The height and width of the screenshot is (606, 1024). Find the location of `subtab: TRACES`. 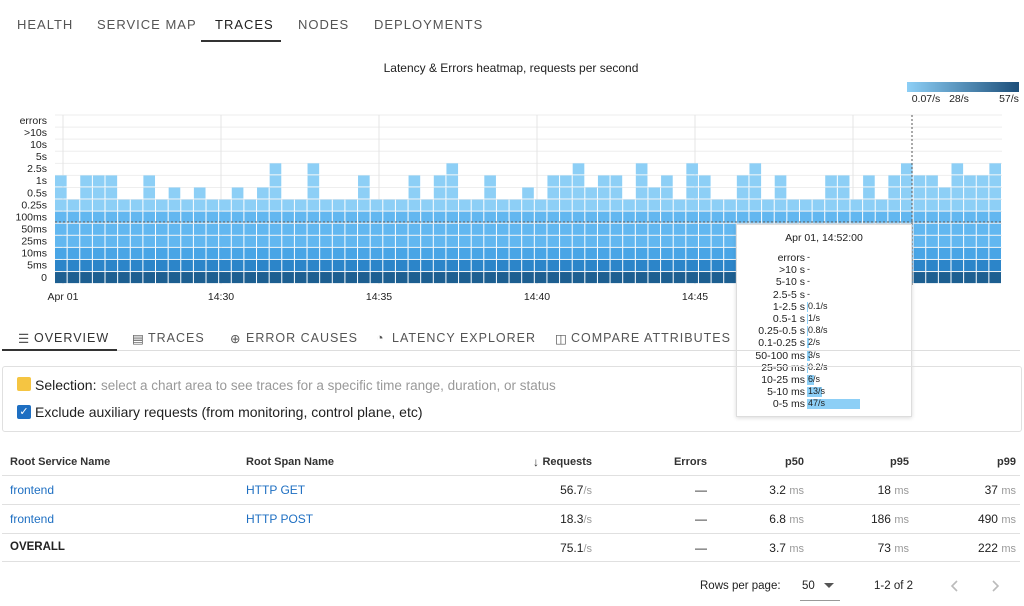

subtab: TRACES is located at coordinates (176, 338).